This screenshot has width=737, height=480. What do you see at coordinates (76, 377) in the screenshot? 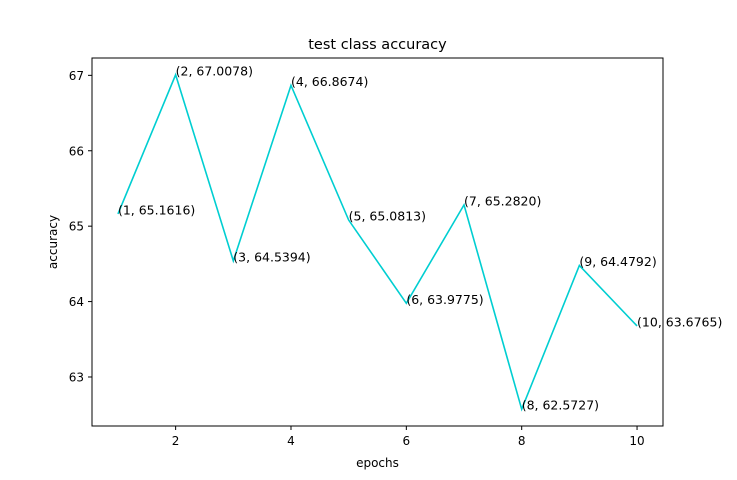
I see `y-tick-label: 63` at bounding box center [76, 377].